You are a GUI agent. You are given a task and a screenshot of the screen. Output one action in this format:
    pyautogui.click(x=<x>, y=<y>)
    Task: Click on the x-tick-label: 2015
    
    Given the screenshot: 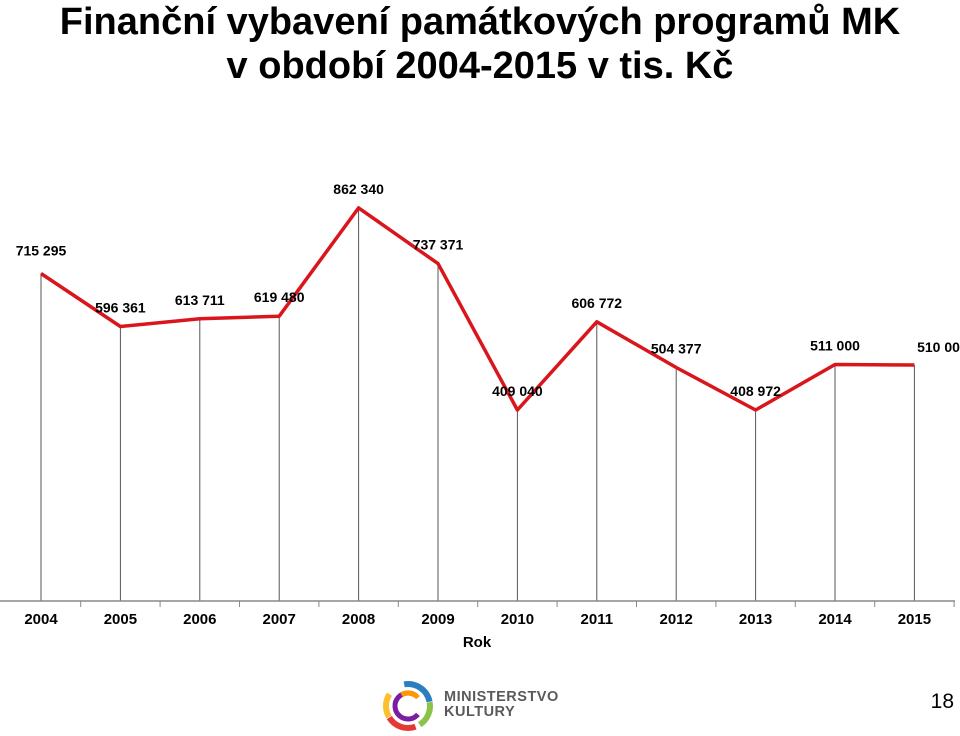 What is the action you would take?
    pyautogui.click(x=914, y=619)
    